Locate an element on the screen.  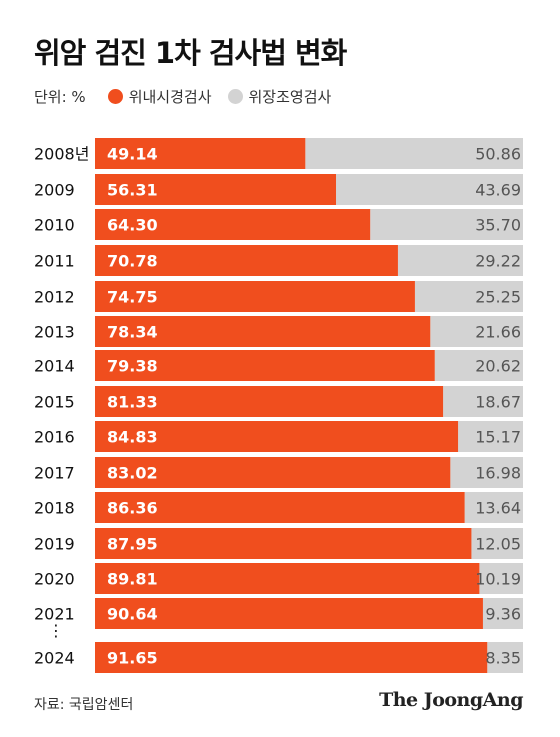
value-label-radiography-4: 25.25 is located at coordinates (498, 297).